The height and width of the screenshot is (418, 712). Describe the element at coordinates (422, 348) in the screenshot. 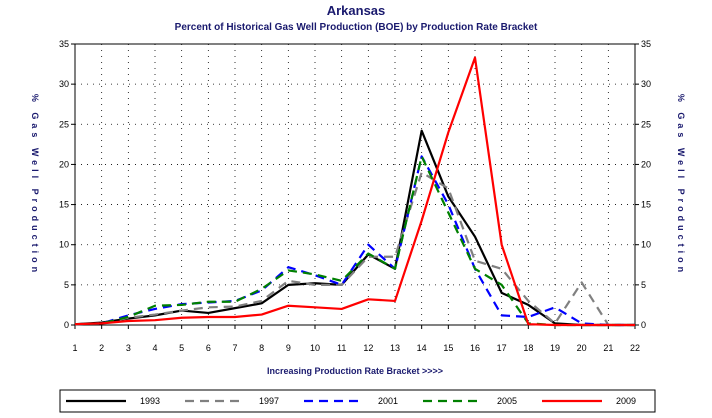

I see `x-tick-label: 14` at that location.